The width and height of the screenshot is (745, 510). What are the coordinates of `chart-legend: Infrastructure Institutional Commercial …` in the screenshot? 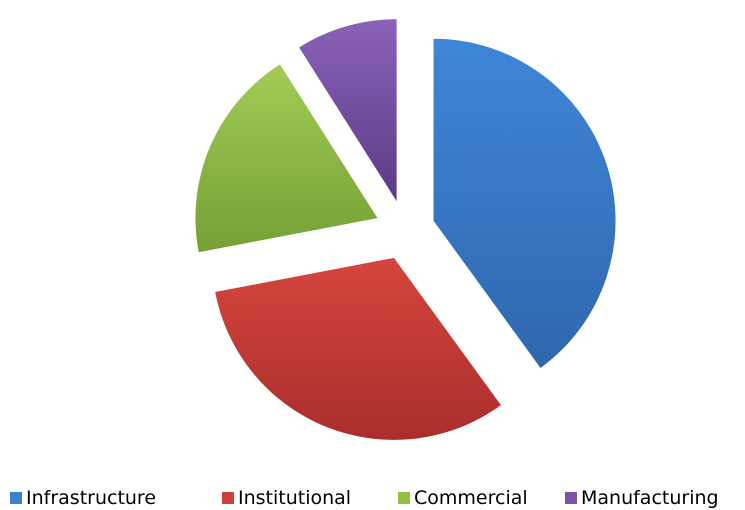 It's located at (377, 497).